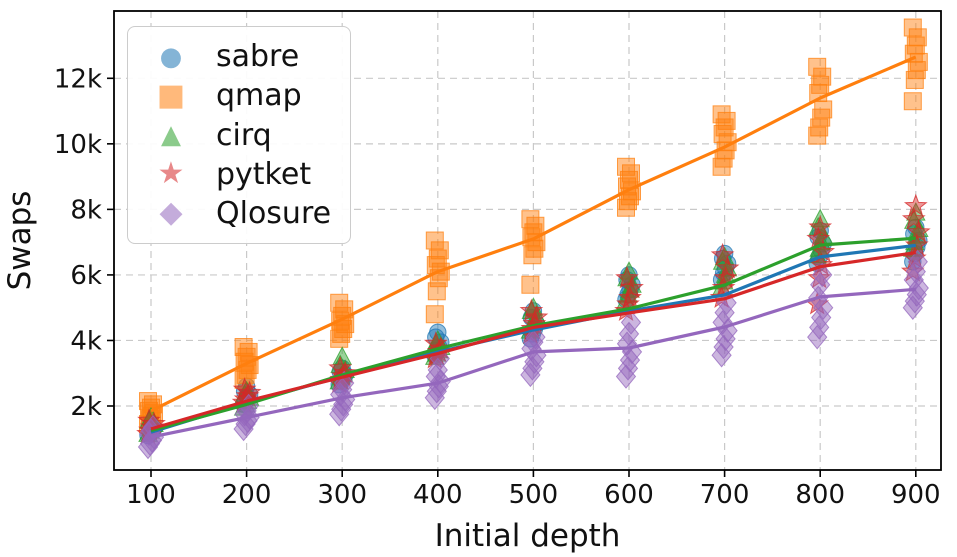 Image resolution: width=957 pixels, height=557 pixels. I want to click on legend: ● sabre ■ qmap ▲ cirq ★ pytket ◆ Qlosure, so click(239, 135).